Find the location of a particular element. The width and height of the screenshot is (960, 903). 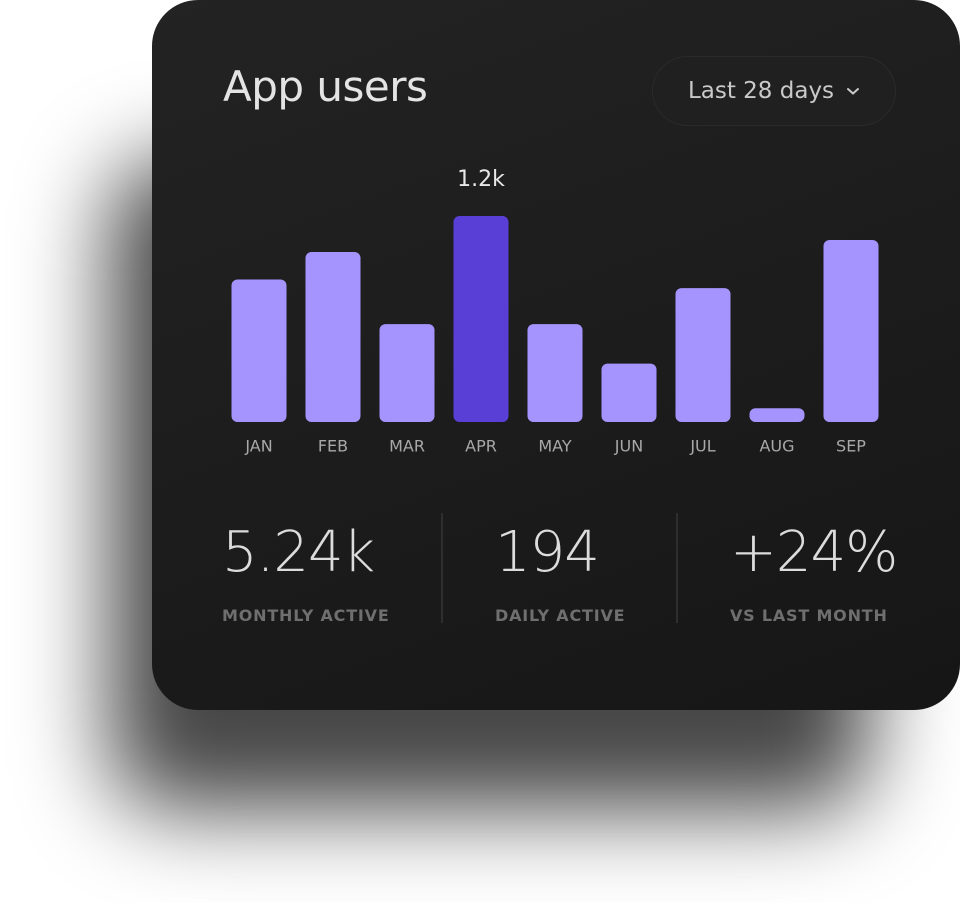

x-tick-label: JUL is located at coordinates (702, 446).